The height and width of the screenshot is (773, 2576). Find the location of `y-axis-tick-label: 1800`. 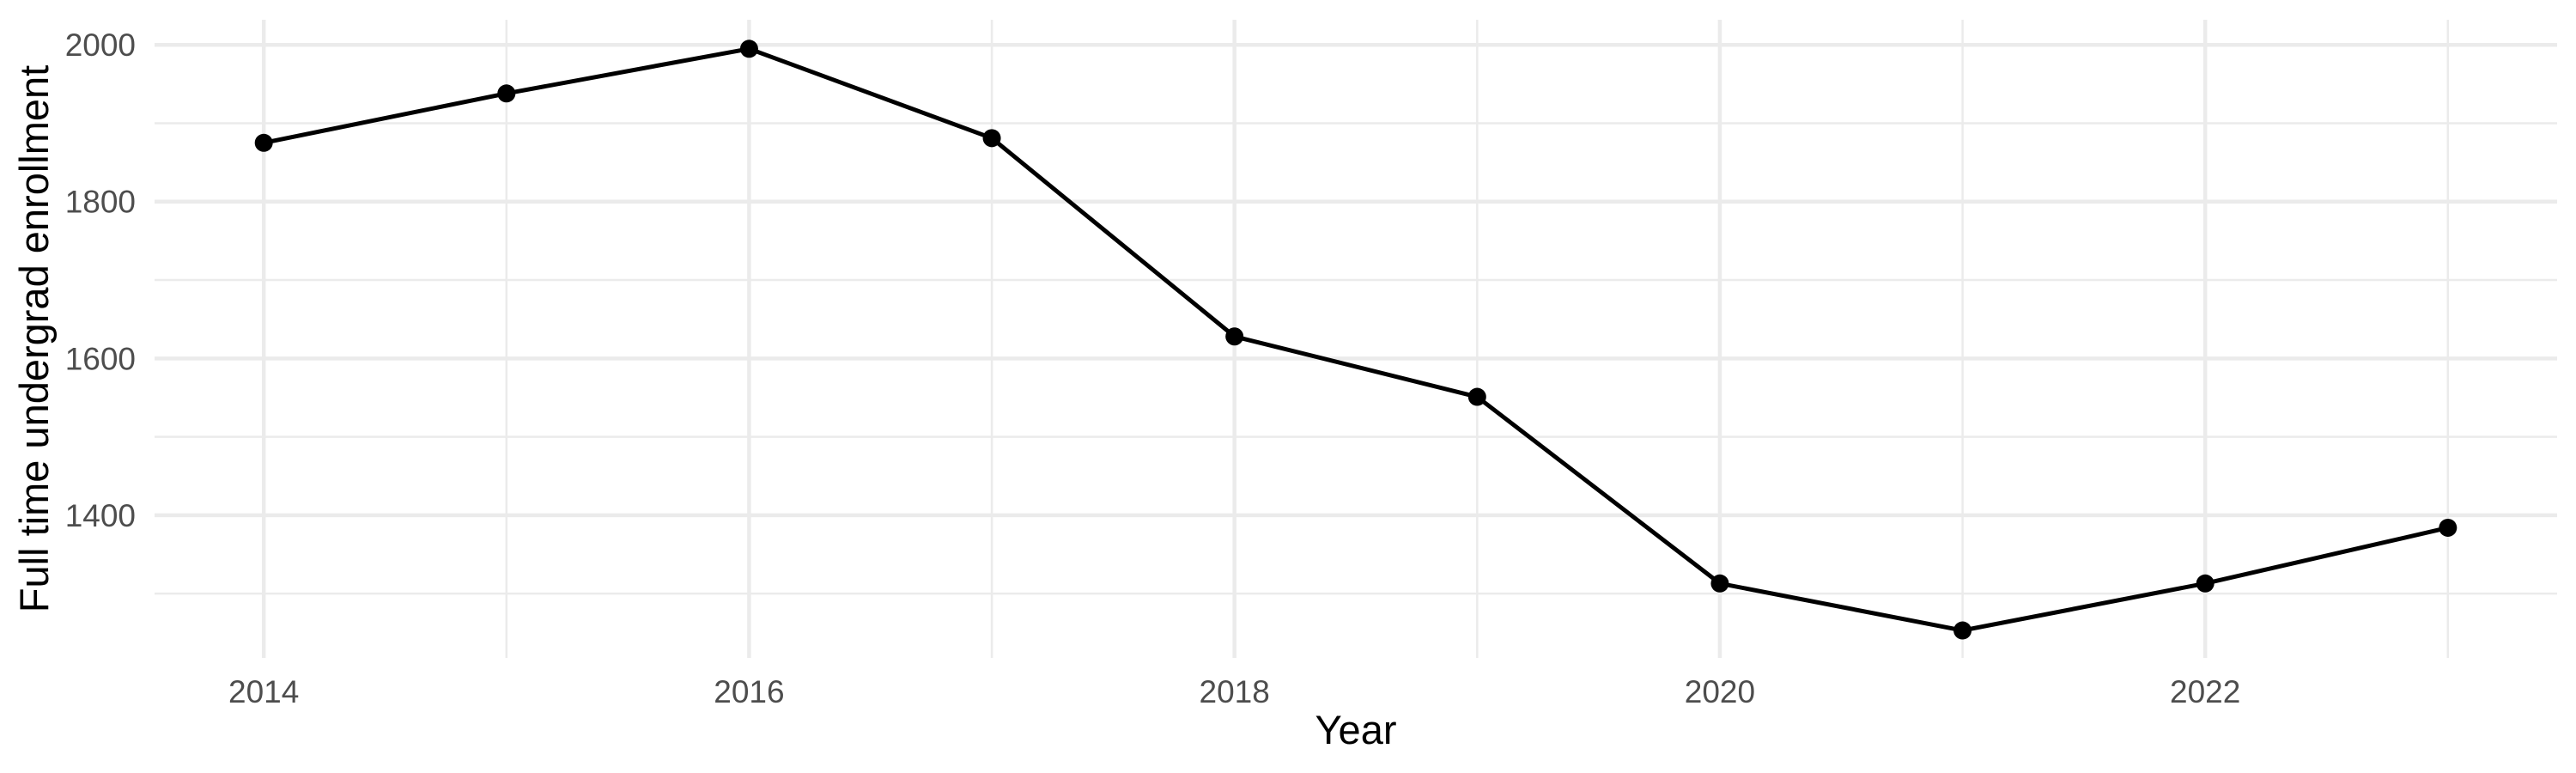

y-axis-tick-label: 1800 is located at coordinates (101, 202).